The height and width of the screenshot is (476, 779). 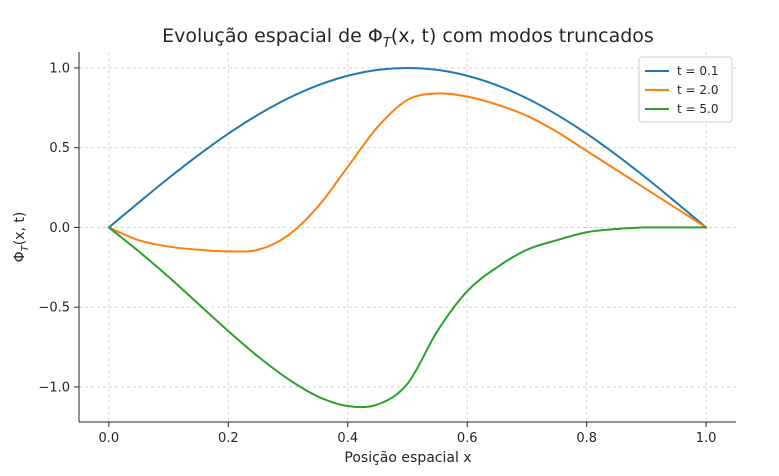 What do you see at coordinates (59, 148) in the screenshot?
I see `y-tick-label: 0.5` at bounding box center [59, 148].